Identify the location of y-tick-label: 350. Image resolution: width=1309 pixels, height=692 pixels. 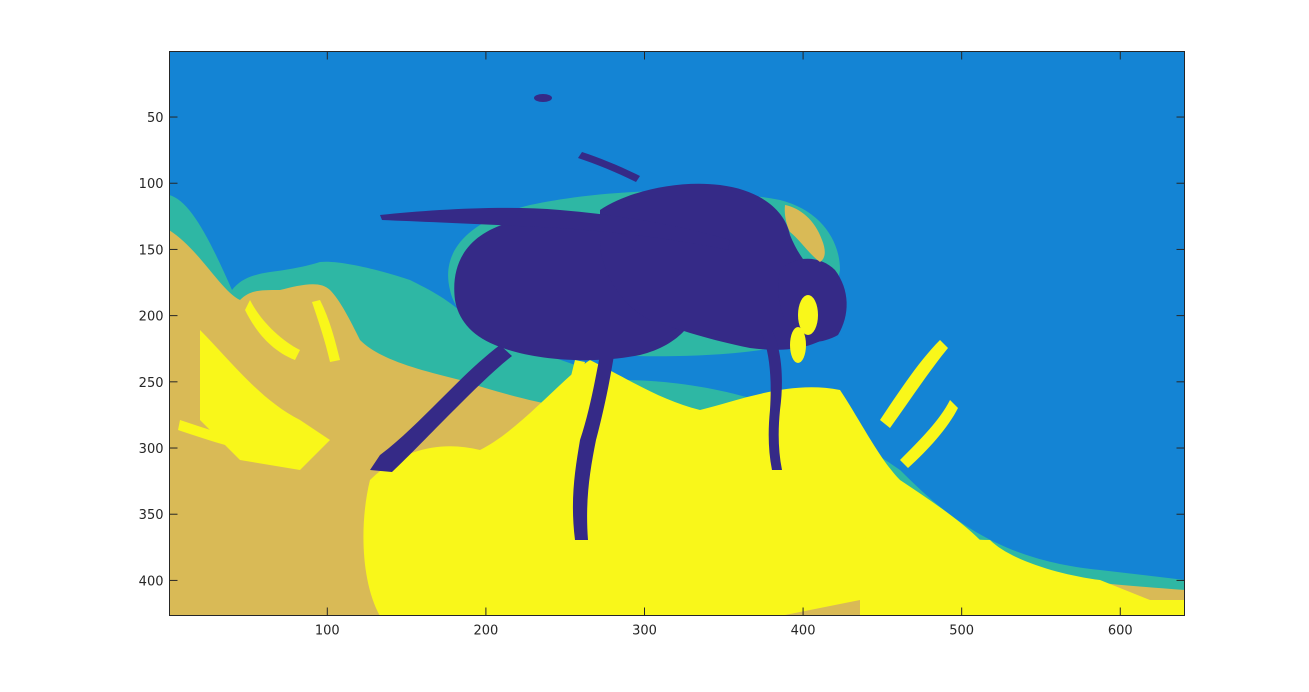
(151, 515).